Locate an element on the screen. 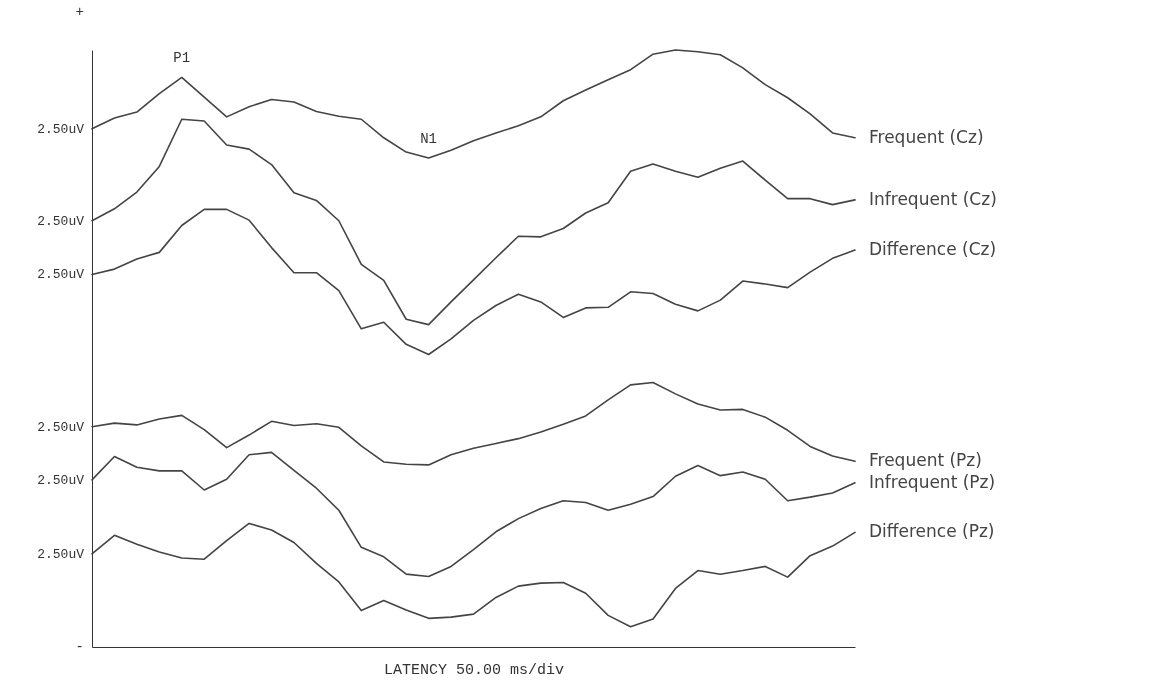 The image size is (1168, 697). x-axis-title: LATENCY 50.00 ms/div is located at coordinates (474, 670).